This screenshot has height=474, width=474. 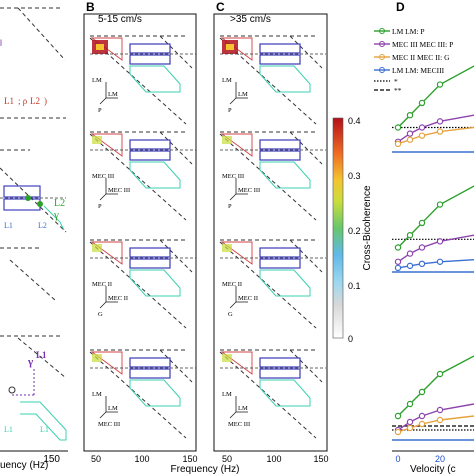 What do you see at coordinates (227, 459) in the screenshot?
I see `c-tick-50: 50` at bounding box center [227, 459].